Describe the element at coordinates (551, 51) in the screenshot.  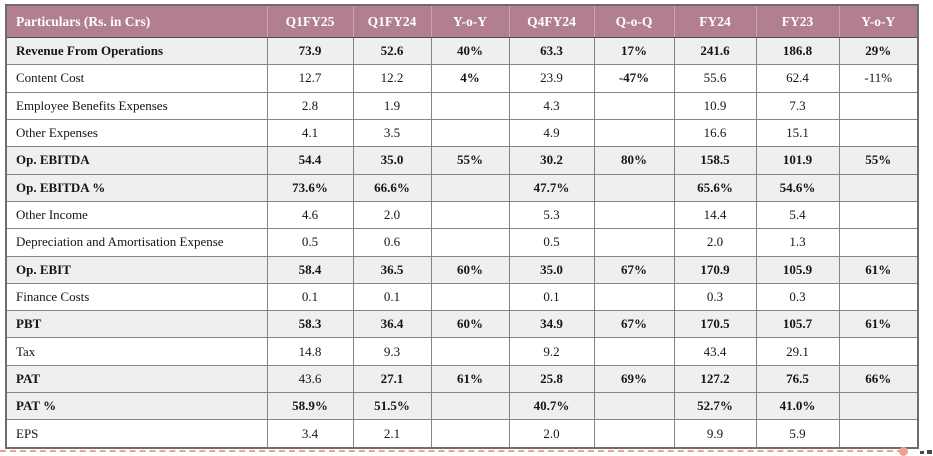
I see `value-cell: 63.3` at that location.